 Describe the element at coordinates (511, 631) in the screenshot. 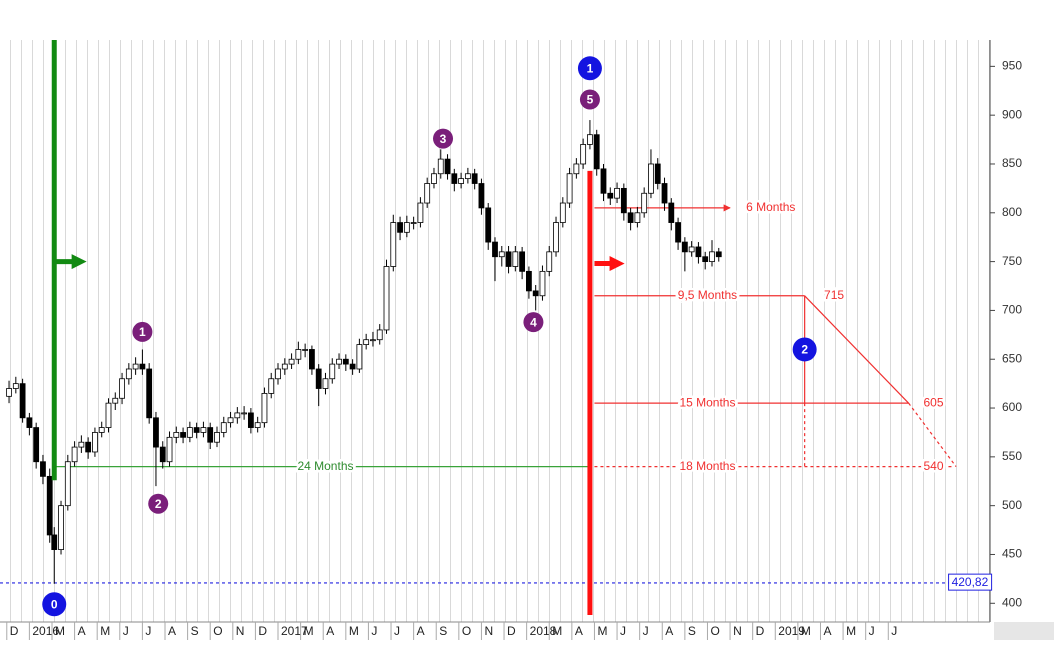

I see `x-tick-label: D` at that location.